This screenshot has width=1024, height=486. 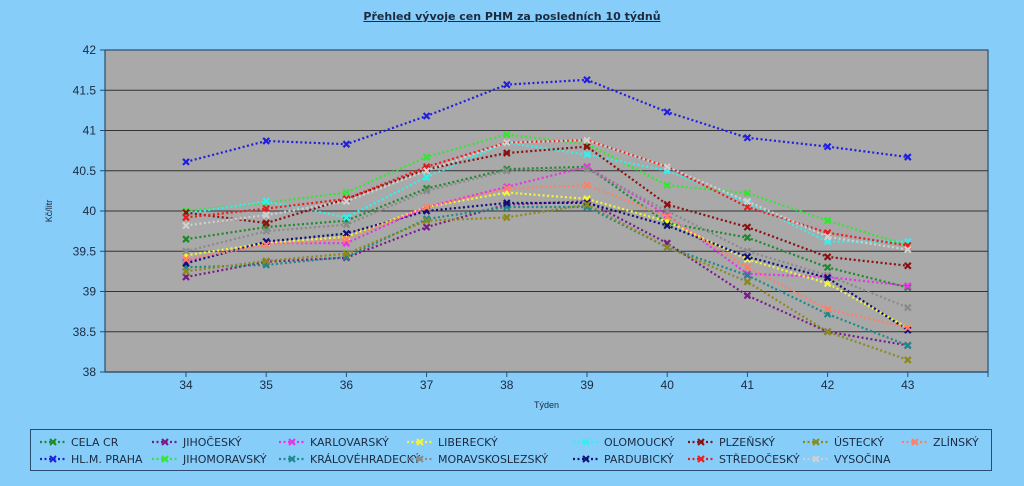 I want to click on y-tick-label: 41, so click(x=90, y=131).